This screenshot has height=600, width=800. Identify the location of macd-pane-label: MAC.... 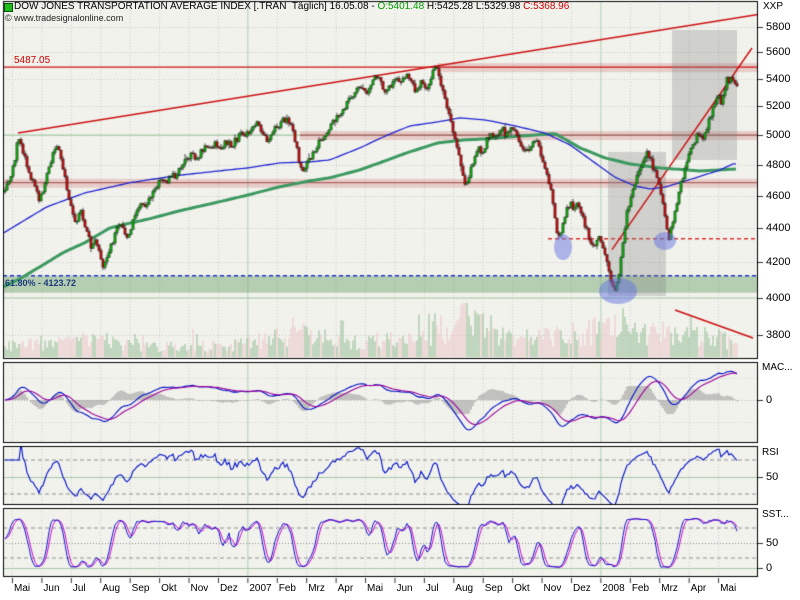
(777, 367).